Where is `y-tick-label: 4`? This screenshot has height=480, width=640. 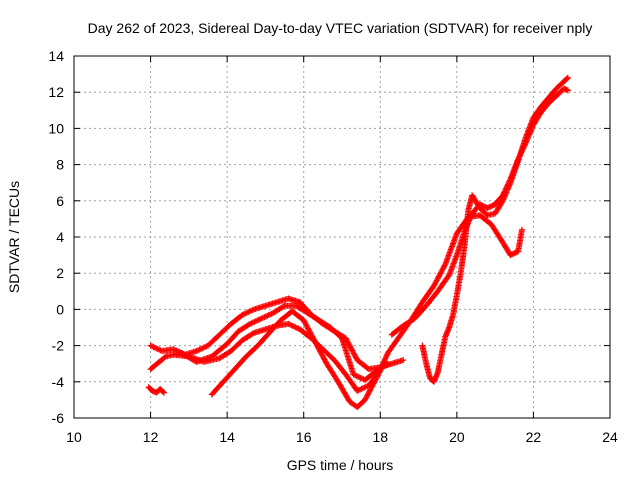 y-tick-label: 4 is located at coordinates (60, 237).